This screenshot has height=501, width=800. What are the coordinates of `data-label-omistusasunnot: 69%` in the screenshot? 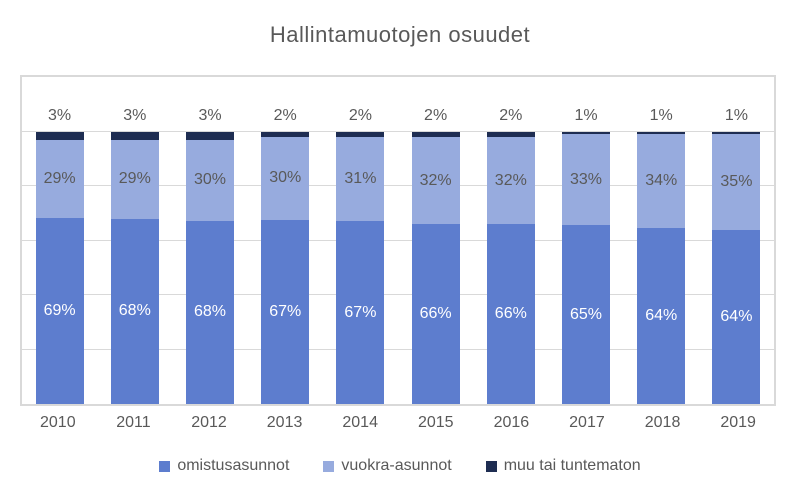 It's located at (59, 310).